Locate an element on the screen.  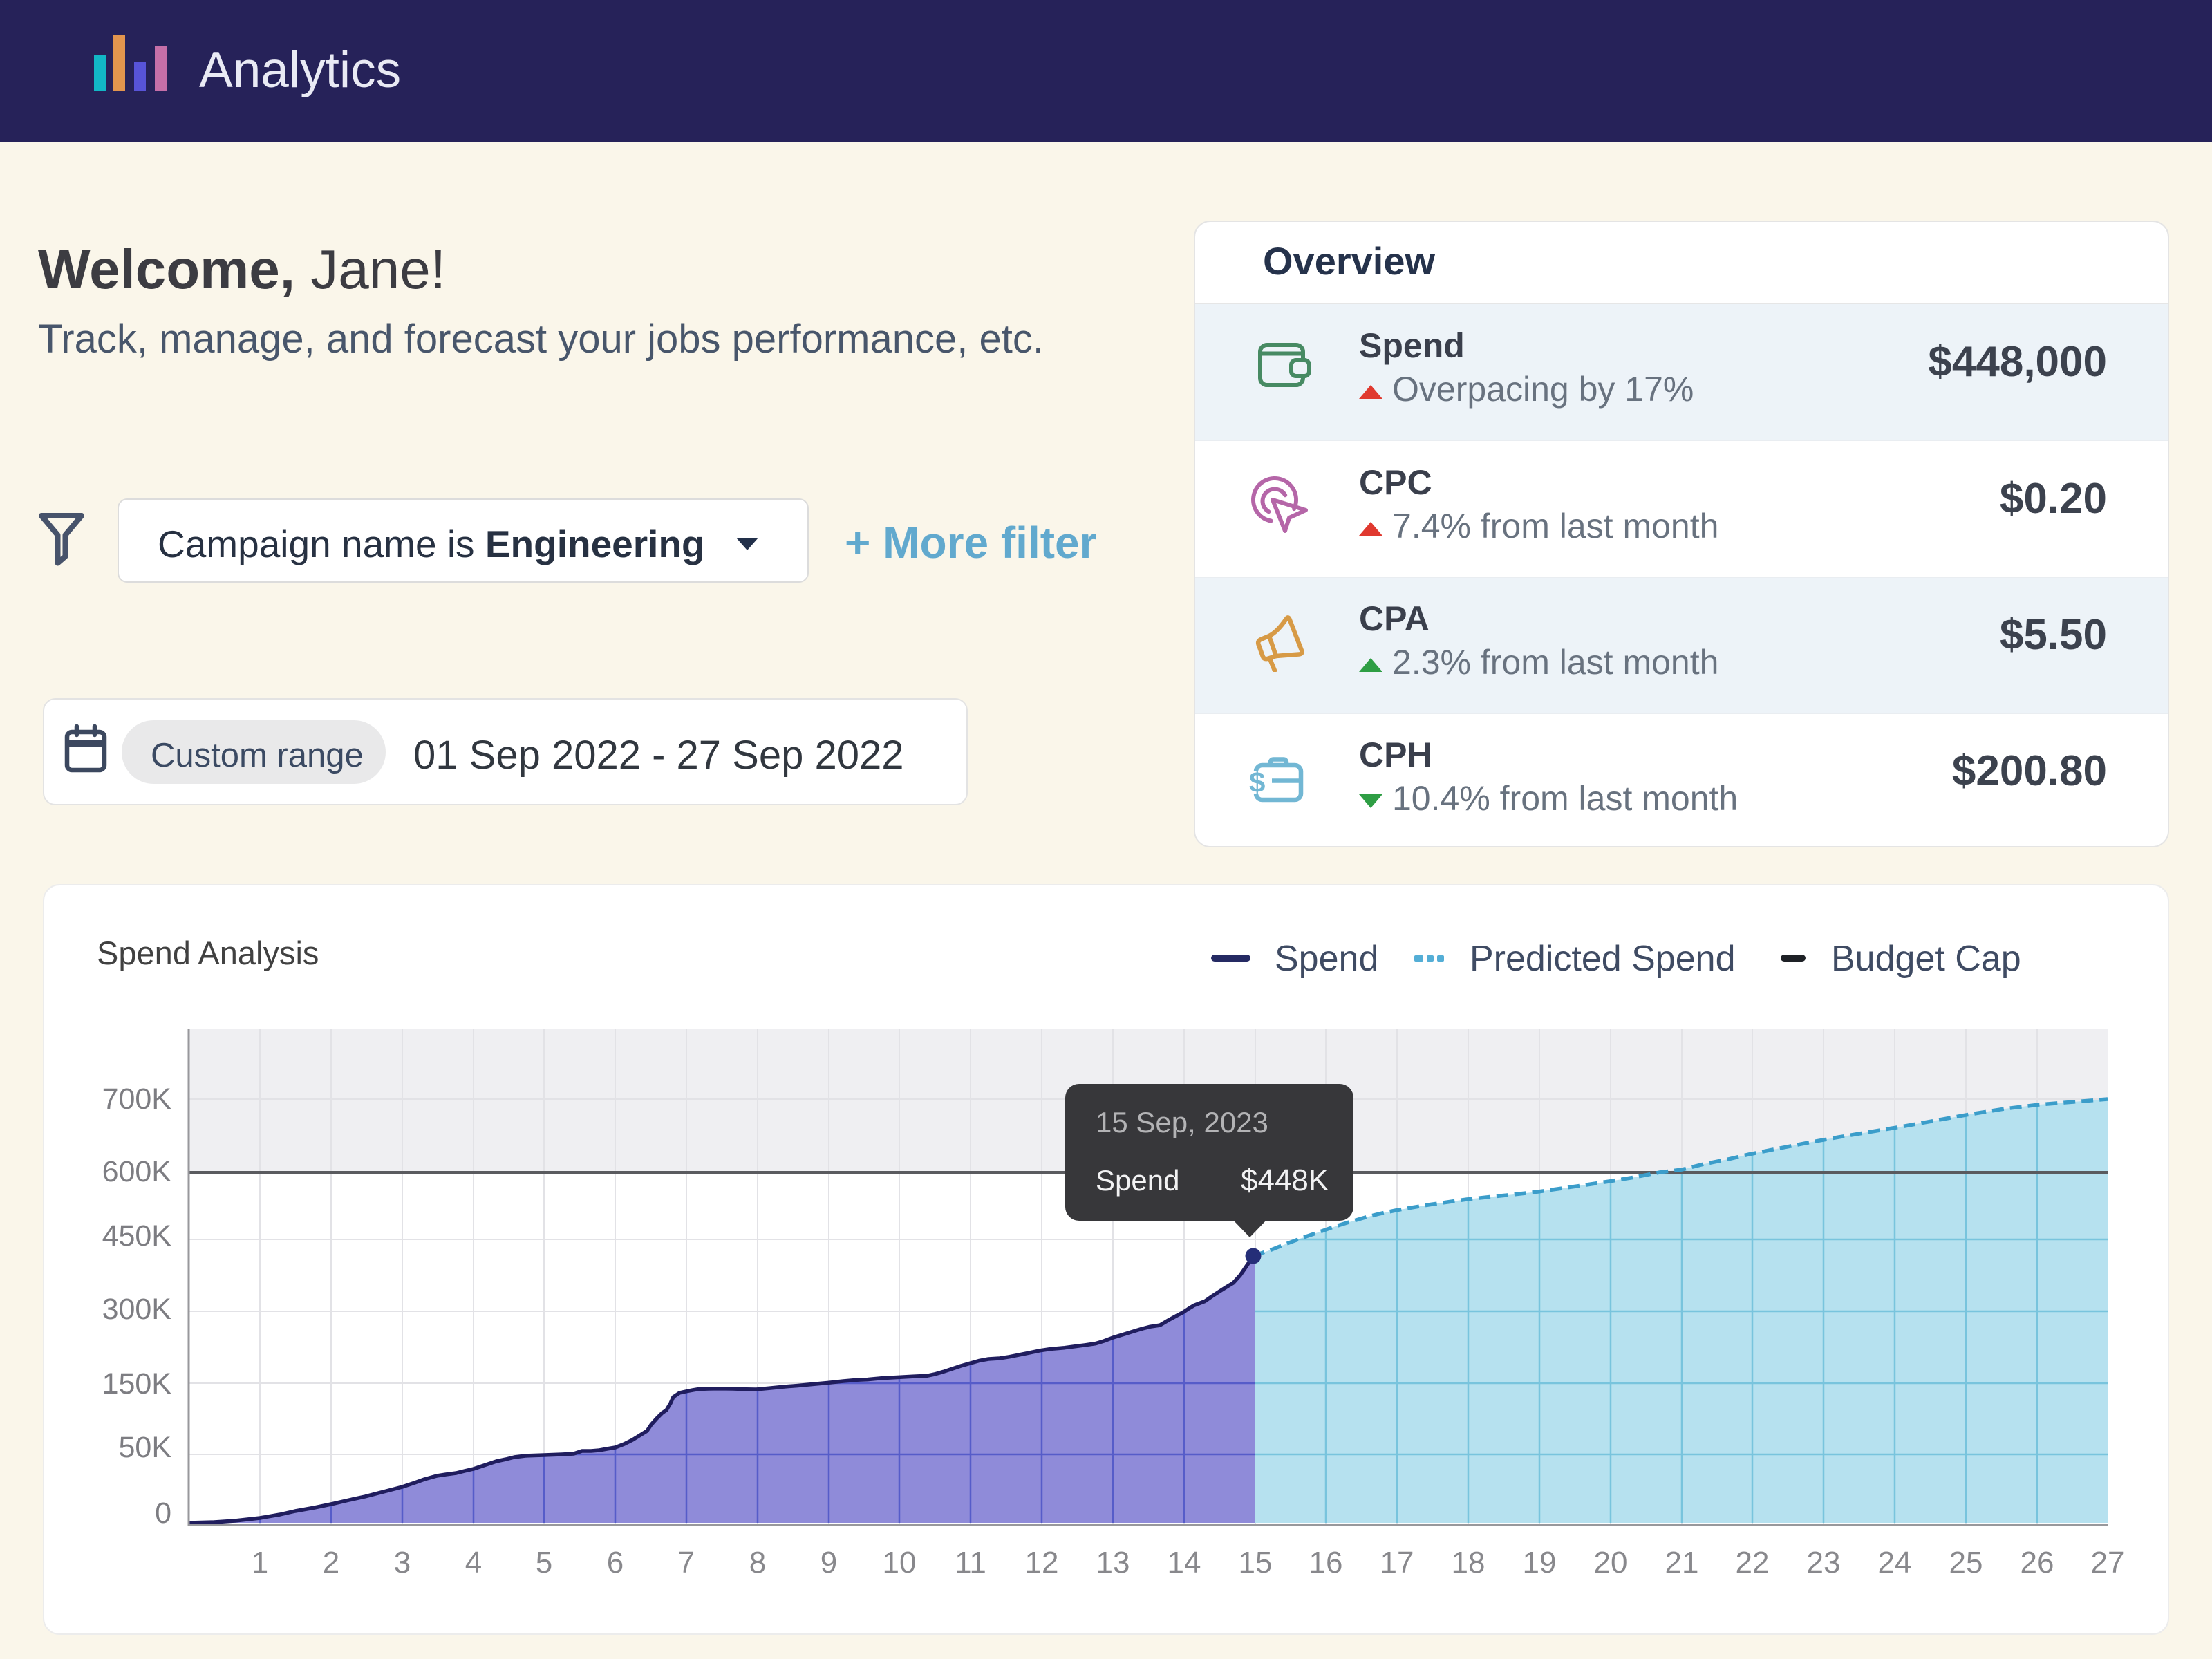
svg-text: Spend Analysis is located at coordinates (208, 953).